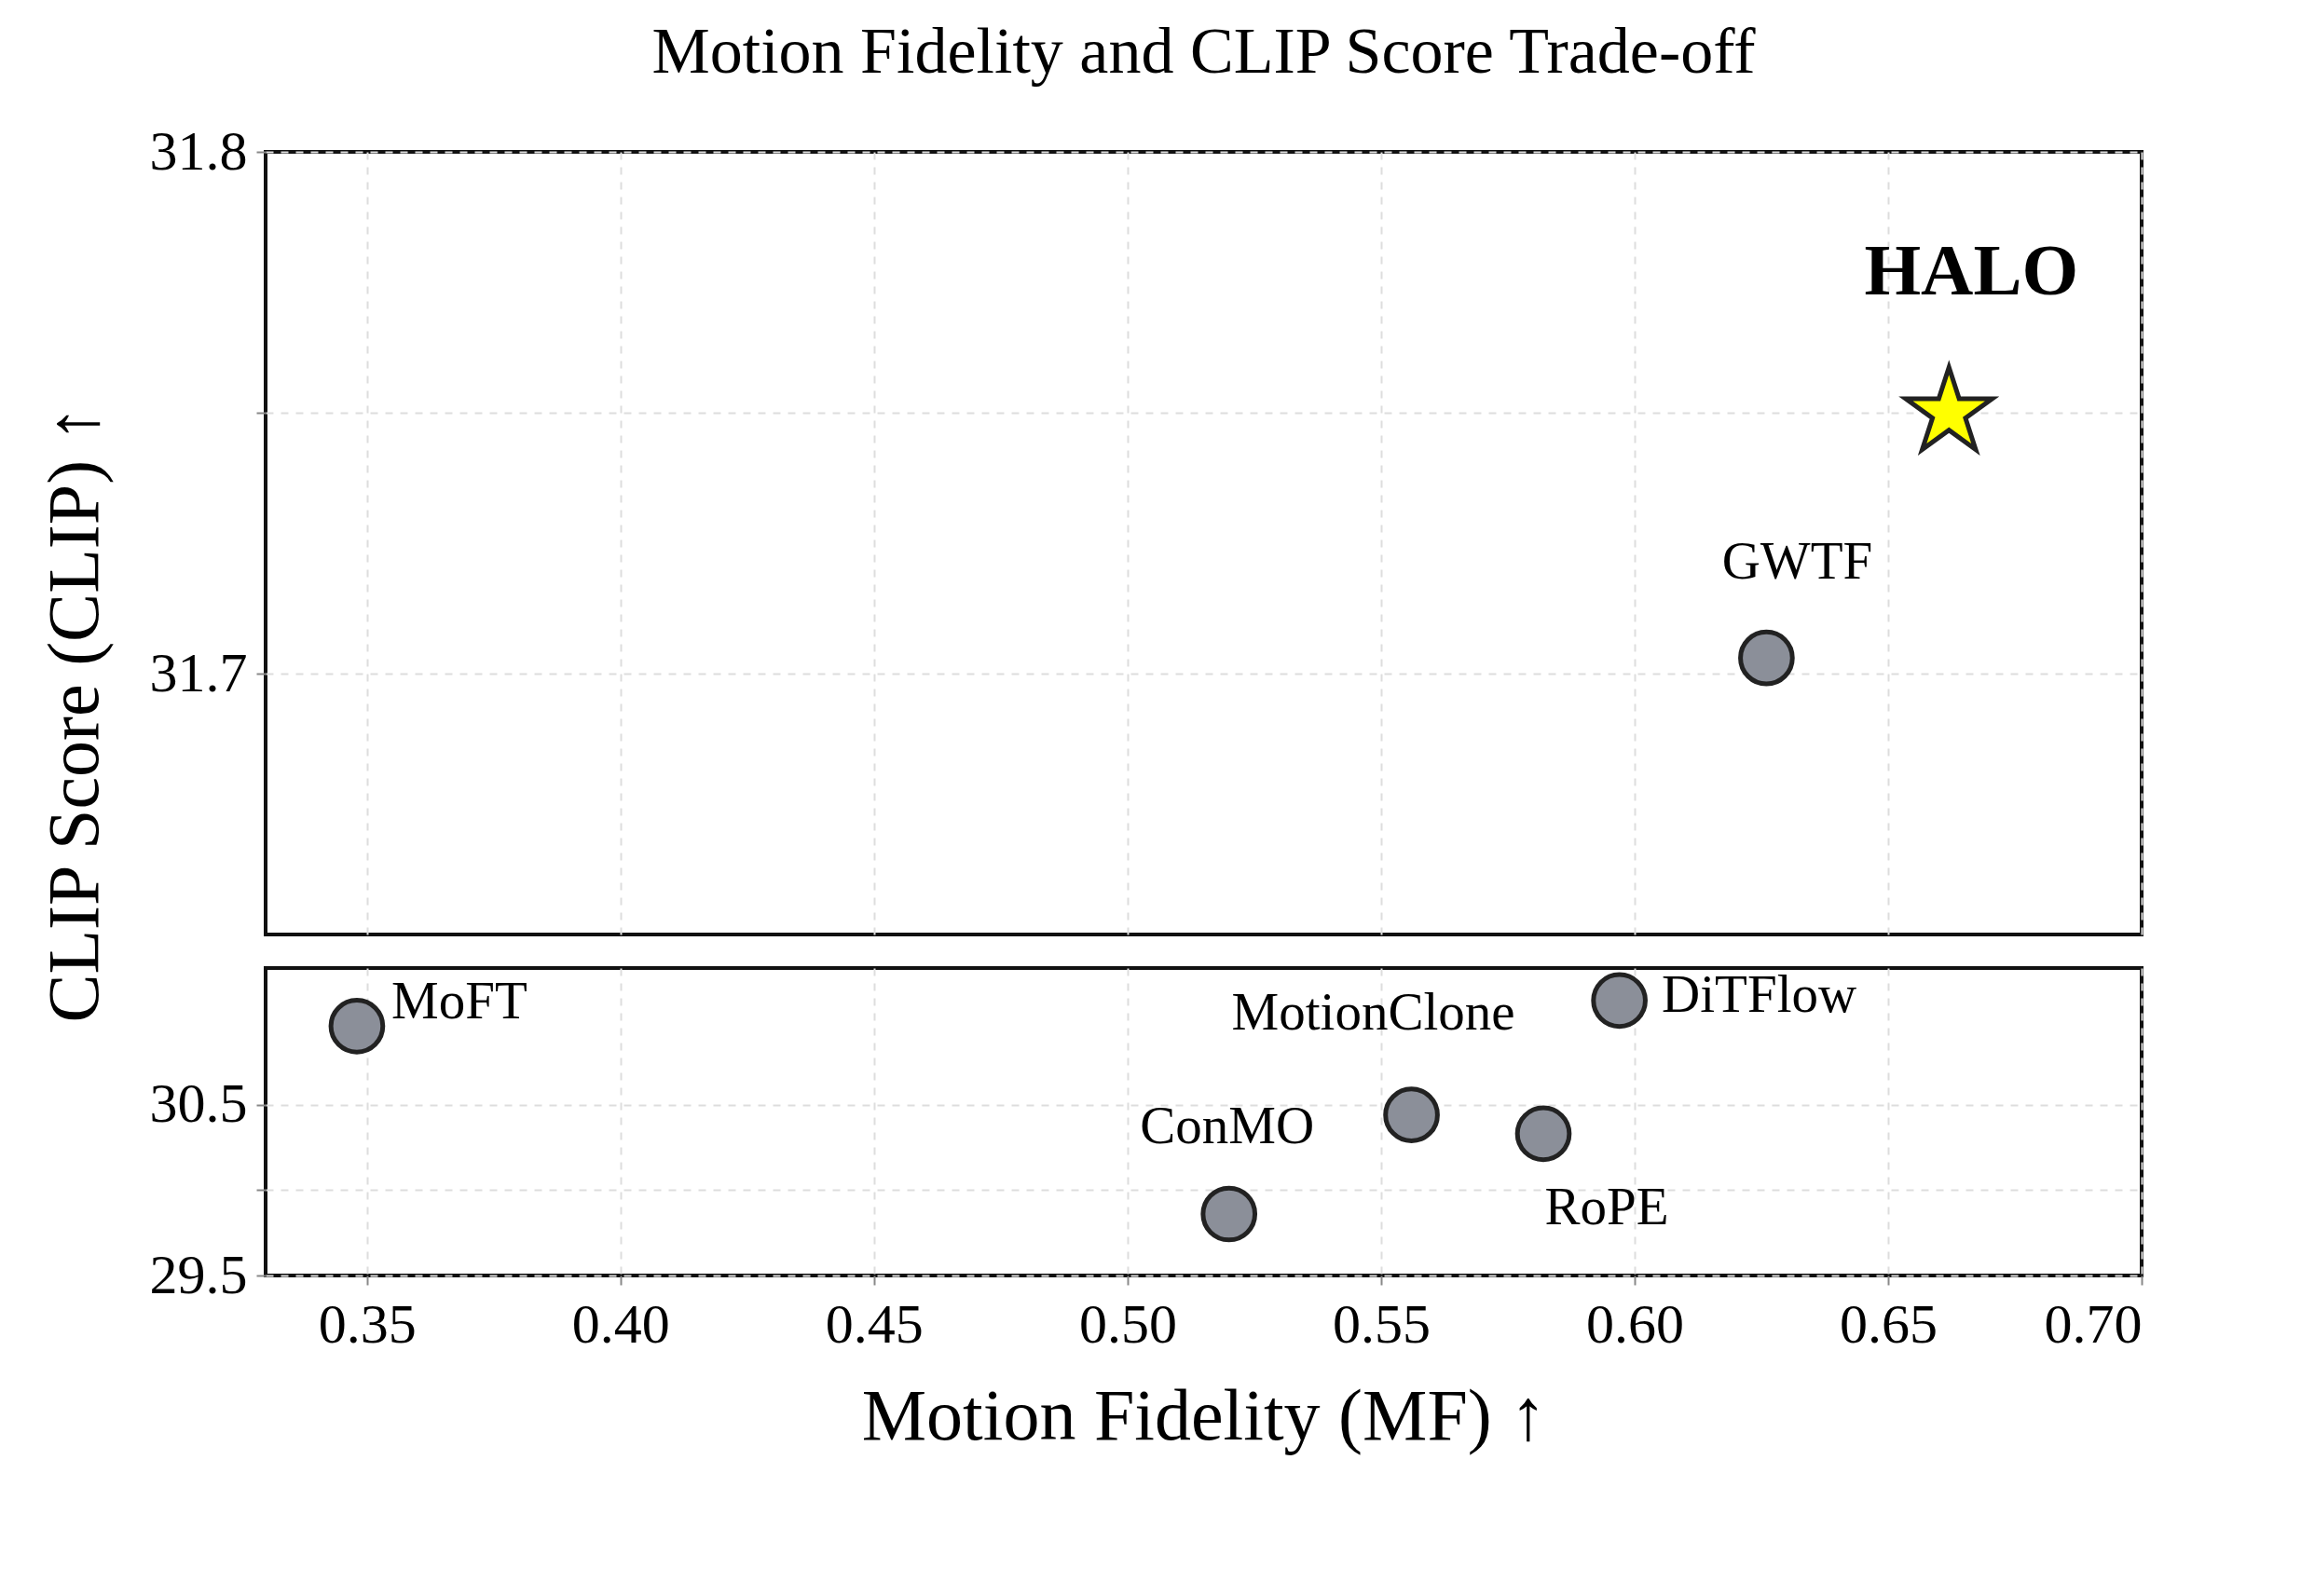 This screenshot has height=1596, width=2301. Describe the element at coordinates (1204, 51) in the screenshot. I see `chart-title: Motion Fidelity and CLIP Score Trade-off` at that location.